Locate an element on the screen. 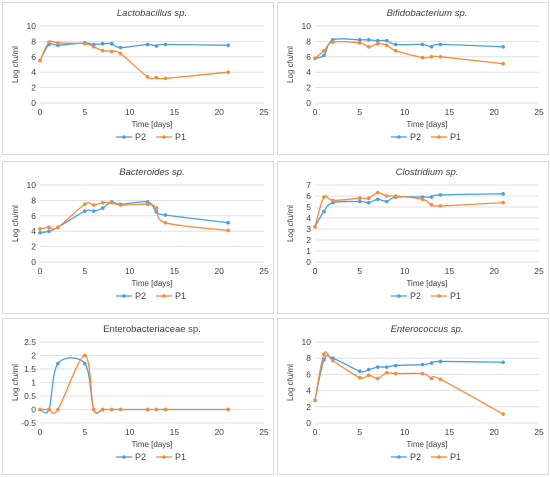  y-tick-label: 6 is located at coordinates (308, 374).